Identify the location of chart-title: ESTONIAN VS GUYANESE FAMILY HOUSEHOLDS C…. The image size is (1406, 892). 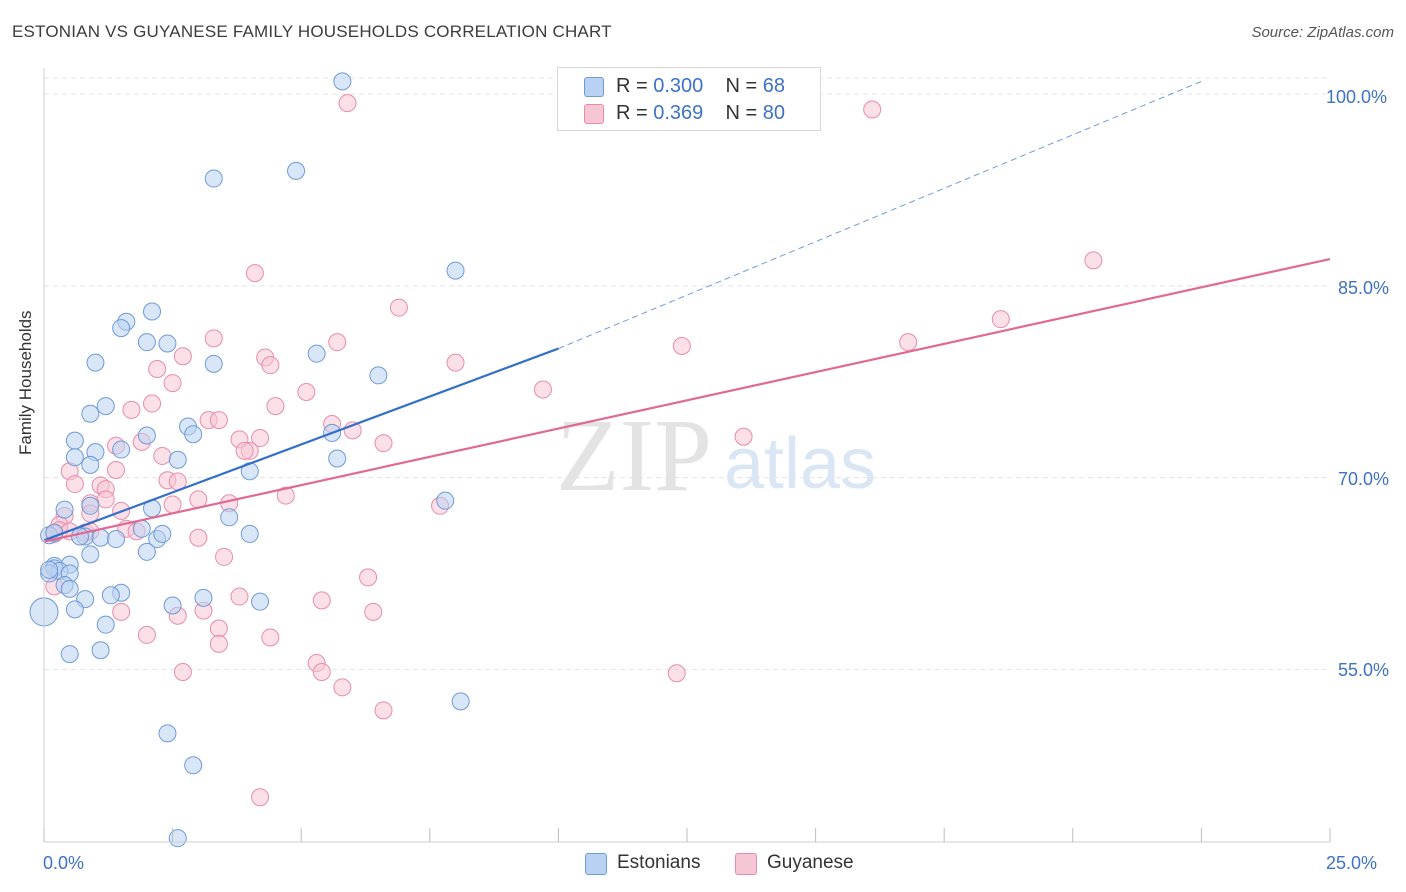
(312, 31).